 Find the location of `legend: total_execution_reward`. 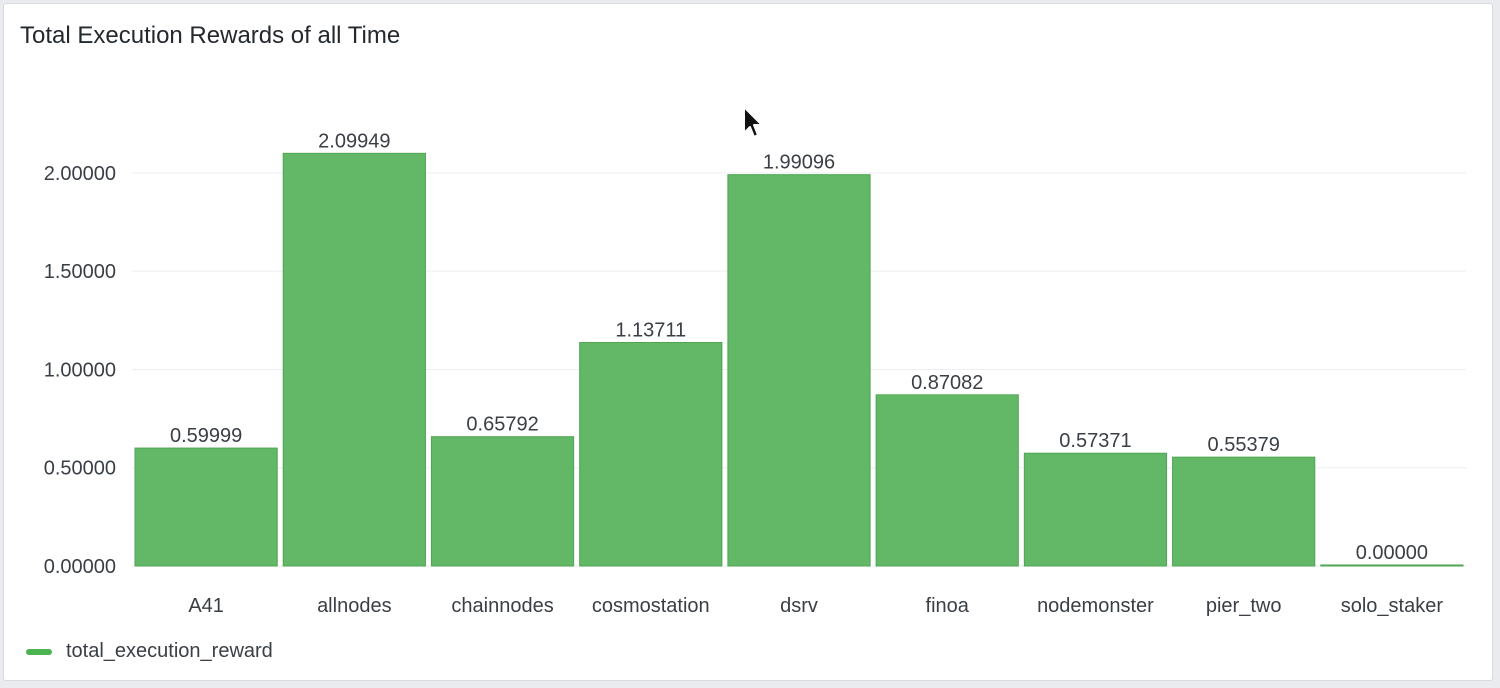

legend: total_execution_reward is located at coordinates (149, 651).